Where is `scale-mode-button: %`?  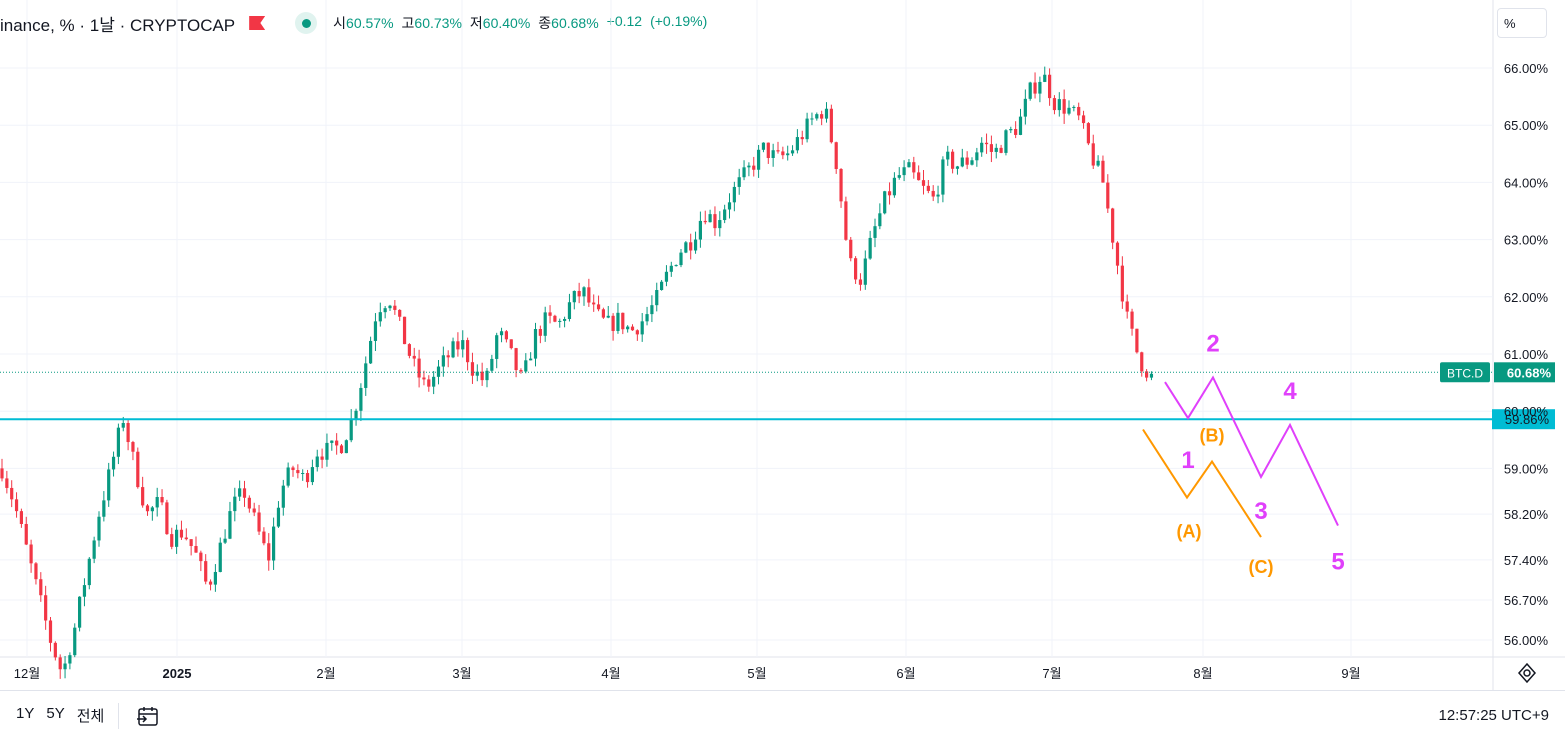
scale-mode-button: % is located at coordinates (1522, 23).